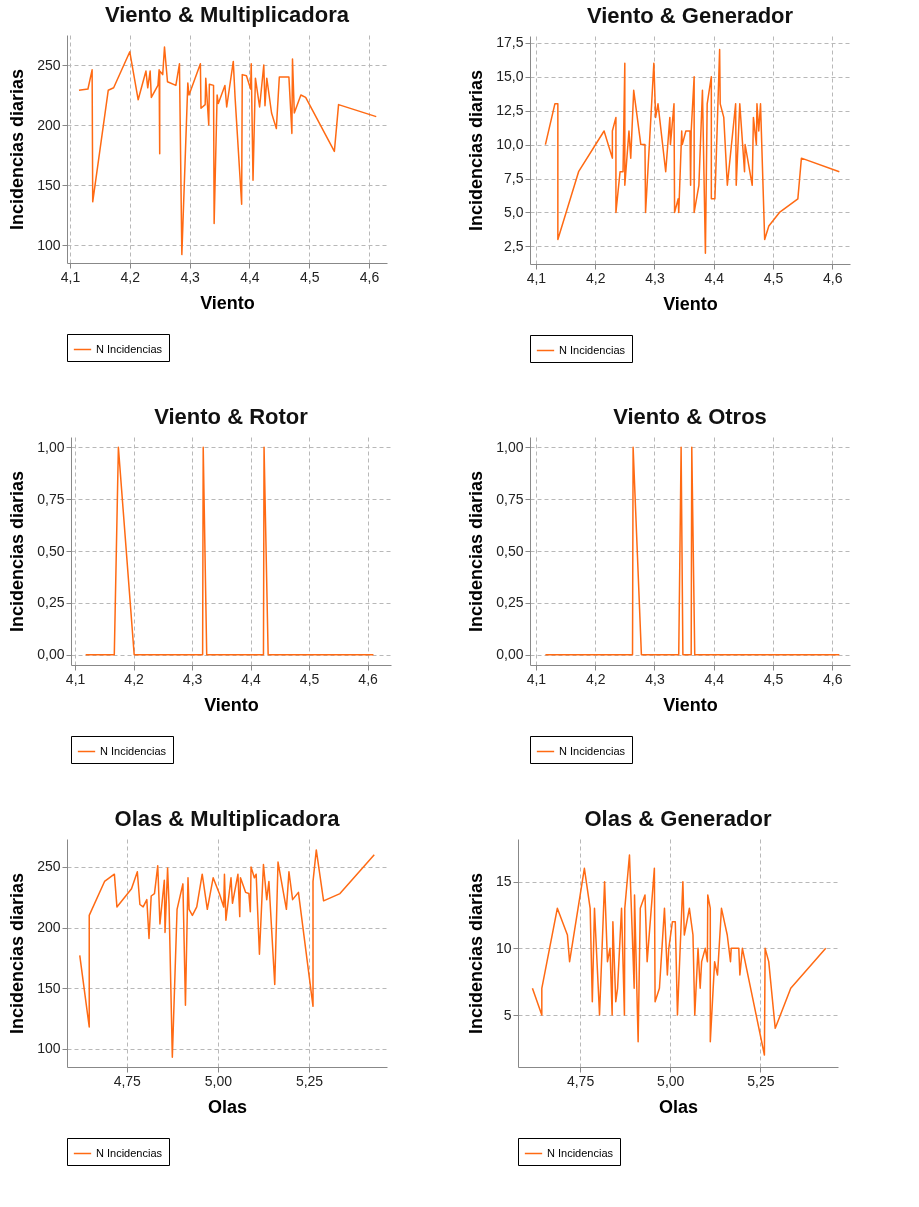 The image size is (919, 1207). What do you see at coordinates (503, 947) in the screenshot?
I see `y-tick-label: 10` at bounding box center [503, 947].